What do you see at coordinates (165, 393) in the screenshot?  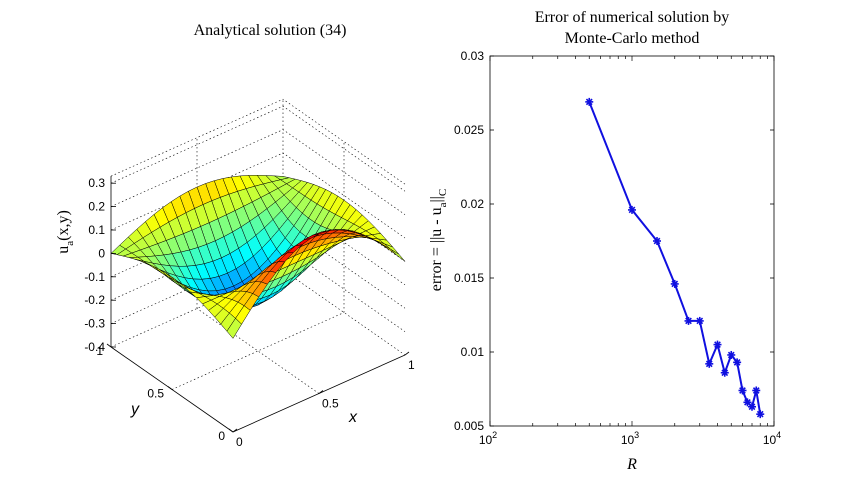 I see `y-axis-ticks: 00.51` at bounding box center [165, 393].